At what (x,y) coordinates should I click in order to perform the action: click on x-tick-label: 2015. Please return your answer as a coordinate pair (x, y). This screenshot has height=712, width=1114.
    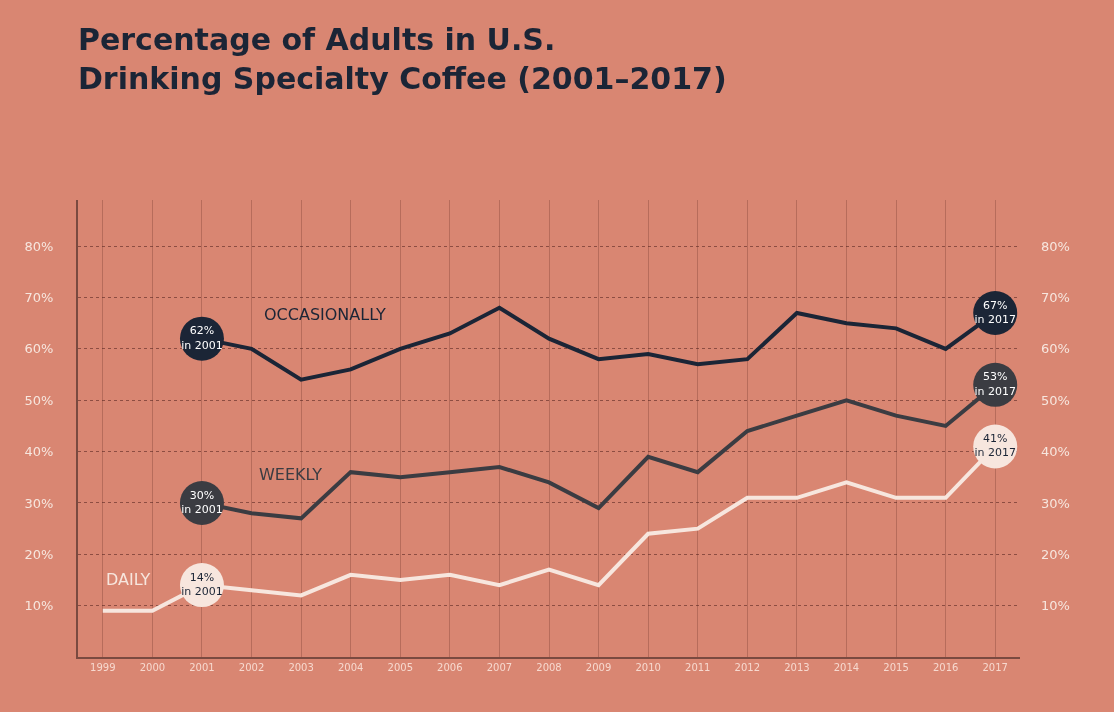
    Looking at the image, I should click on (896, 667).